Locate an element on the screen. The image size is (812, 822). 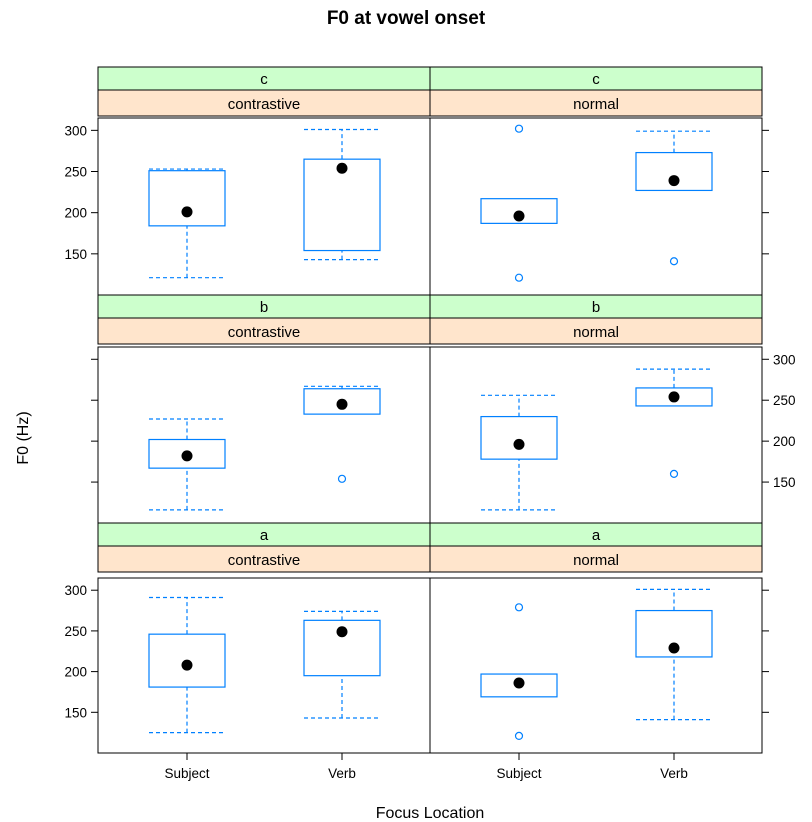
panel-c-contrastive: c contrastive 150 200 250 300 is located at coordinates (247, 181).